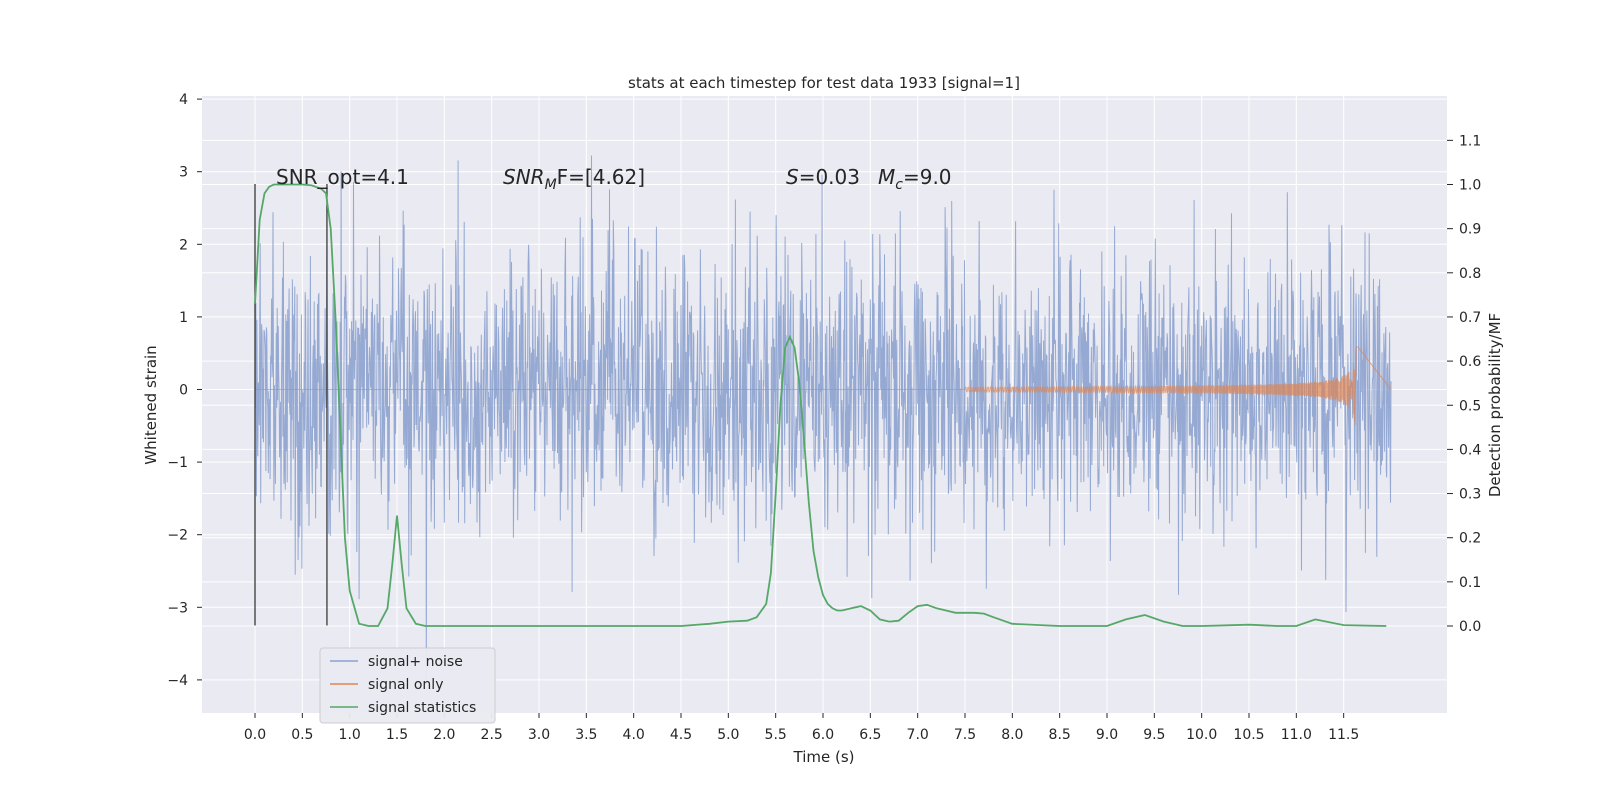 Image resolution: width=1600 pixels, height=800 pixels. What do you see at coordinates (886, 177) in the screenshot?
I see `mc-label: M` at bounding box center [886, 177].